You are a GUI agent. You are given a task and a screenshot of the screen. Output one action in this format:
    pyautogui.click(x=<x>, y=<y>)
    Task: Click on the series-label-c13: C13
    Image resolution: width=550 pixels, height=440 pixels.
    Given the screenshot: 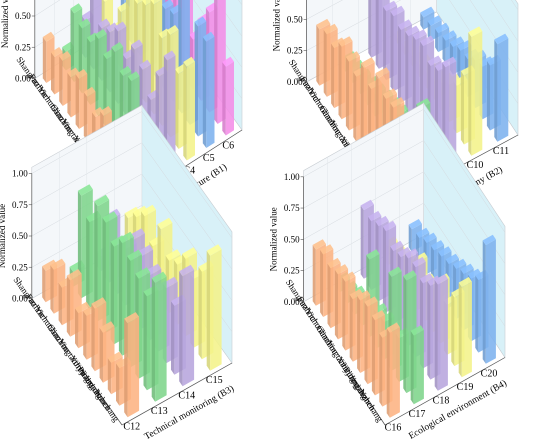 What is the action you would take?
    pyautogui.click(x=159, y=411)
    